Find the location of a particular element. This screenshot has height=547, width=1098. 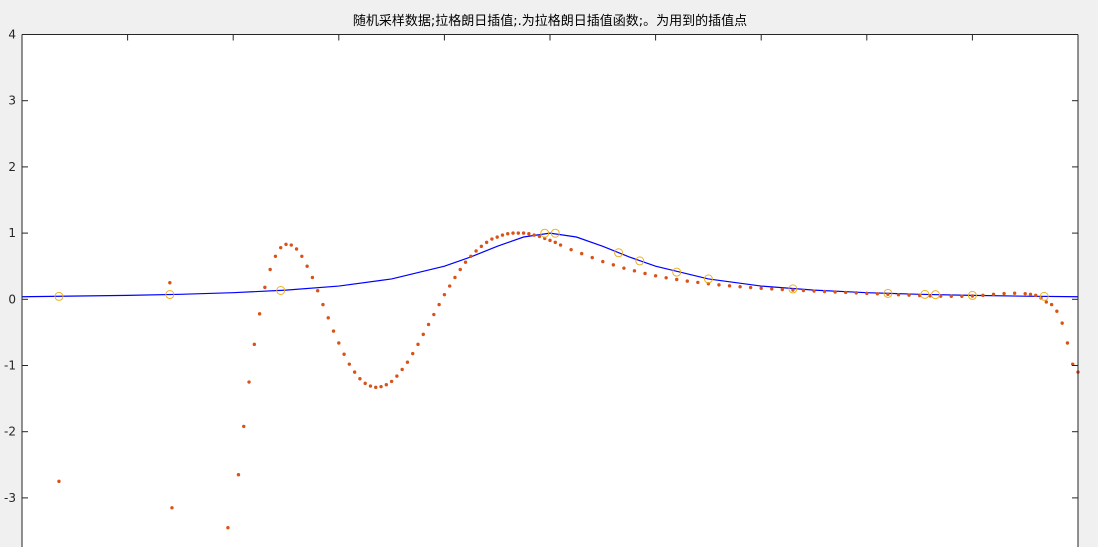

y-tick-label: 4 is located at coordinates (12, 35).